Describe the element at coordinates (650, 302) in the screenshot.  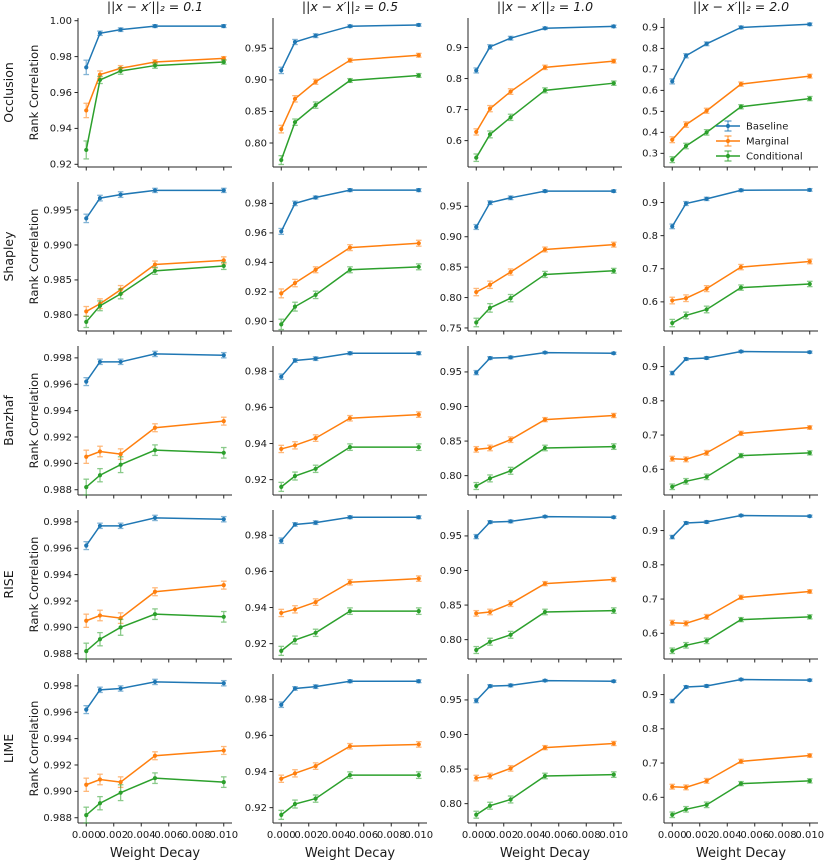
I see `y-tick-label: 0.6` at that location.